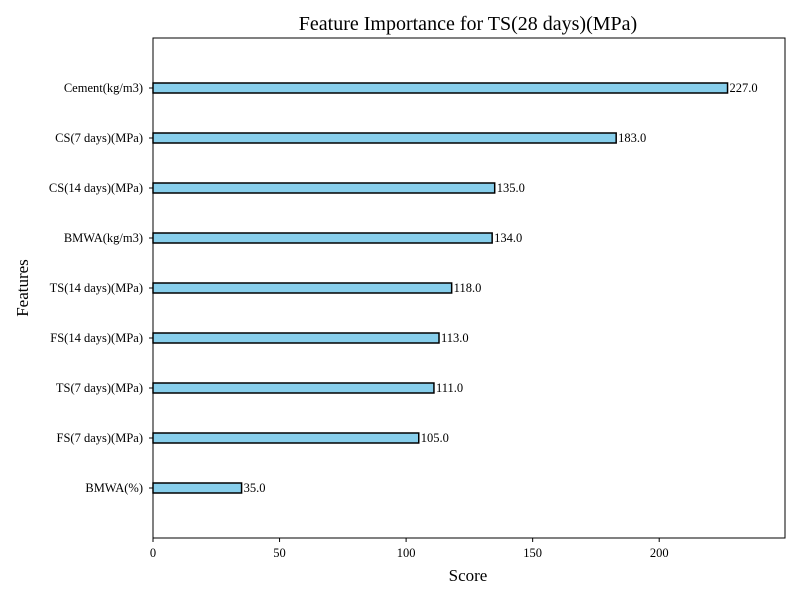 This screenshot has height=600, width=800. Describe the element at coordinates (468, 575) in the screenshot. I see `x-axis-label: Score` at that location.